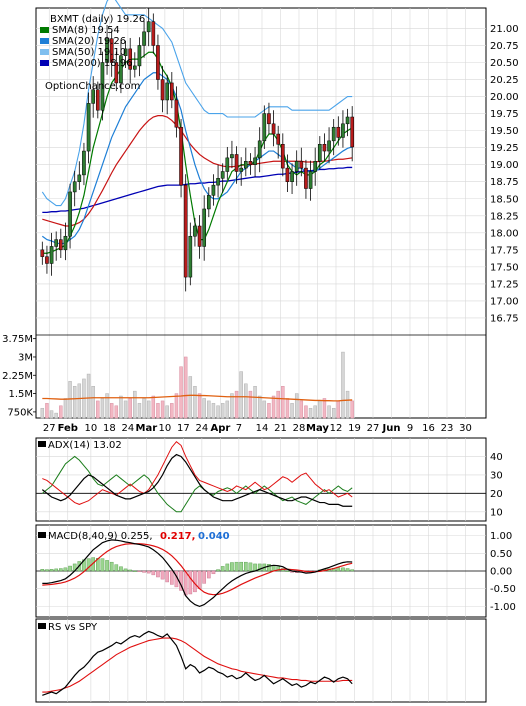  Describe the element at coordinates (197, 484) in the screenshot. I see `plus-di-line` at that location.